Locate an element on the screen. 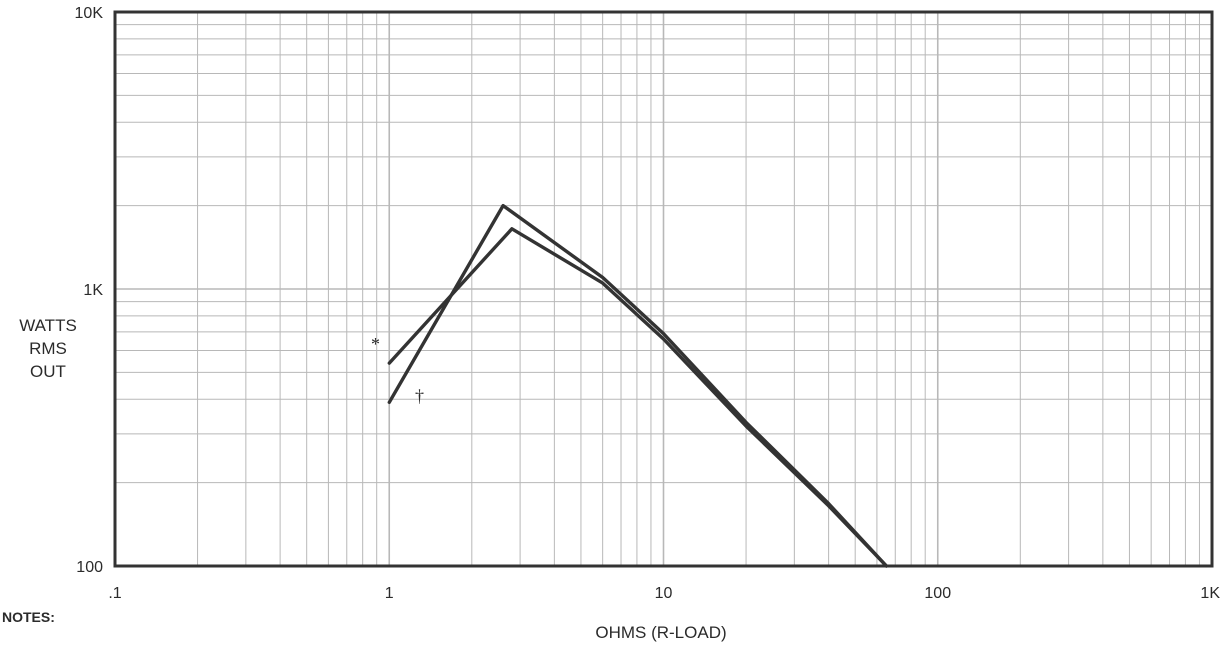  x-tick-label: 10 is located at coordinates (664, 593).